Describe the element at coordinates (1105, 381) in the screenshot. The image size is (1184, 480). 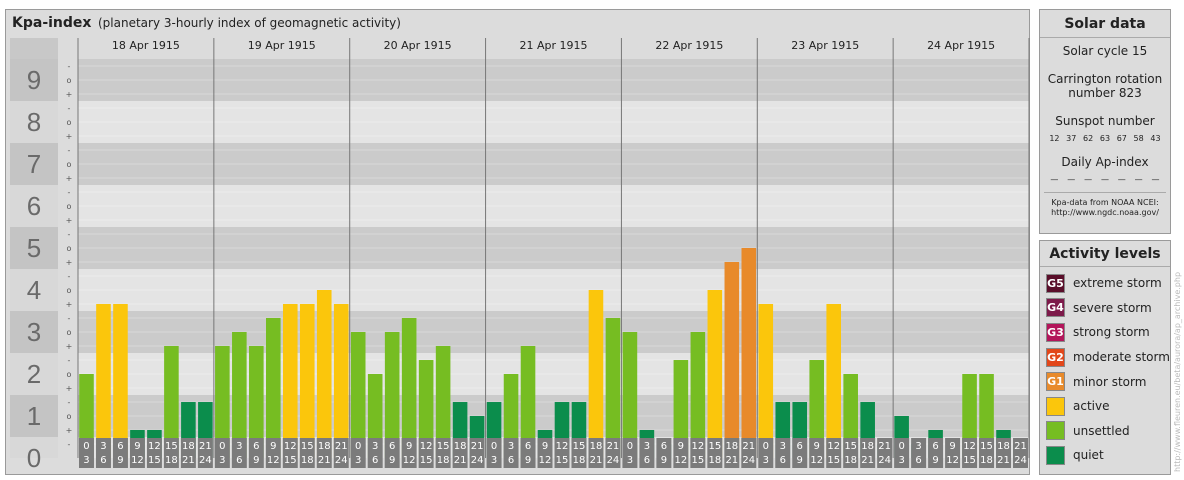
I see `legend-item: G1 minor storm` at that location.